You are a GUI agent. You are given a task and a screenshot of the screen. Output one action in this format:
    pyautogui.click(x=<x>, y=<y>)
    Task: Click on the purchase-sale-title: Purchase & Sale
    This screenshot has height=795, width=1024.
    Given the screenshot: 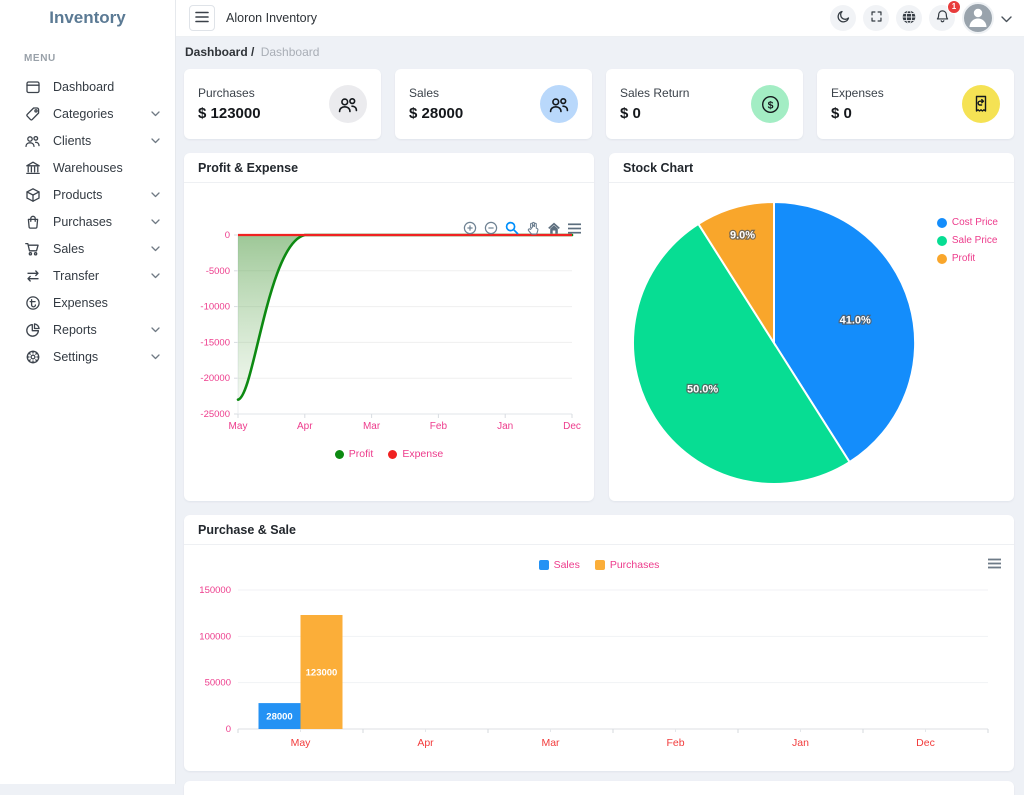 What is the action you would take?
    pyautogui.click(x=599, y=530)
    